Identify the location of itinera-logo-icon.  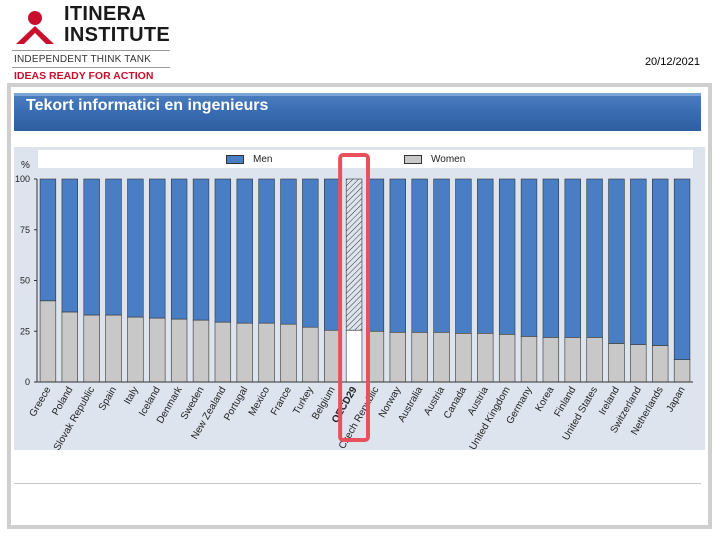
(35, 27).